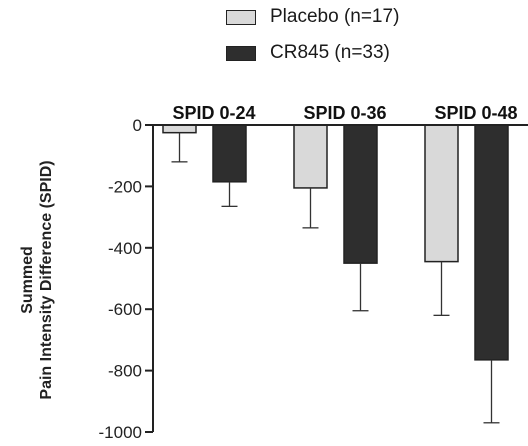 The height and width of the screenshot is (446, 528). What do you see at coordinates (125, 371) in the screenshot?
I see `y-tick-label--800: -800` at bounding box center [125, 371].